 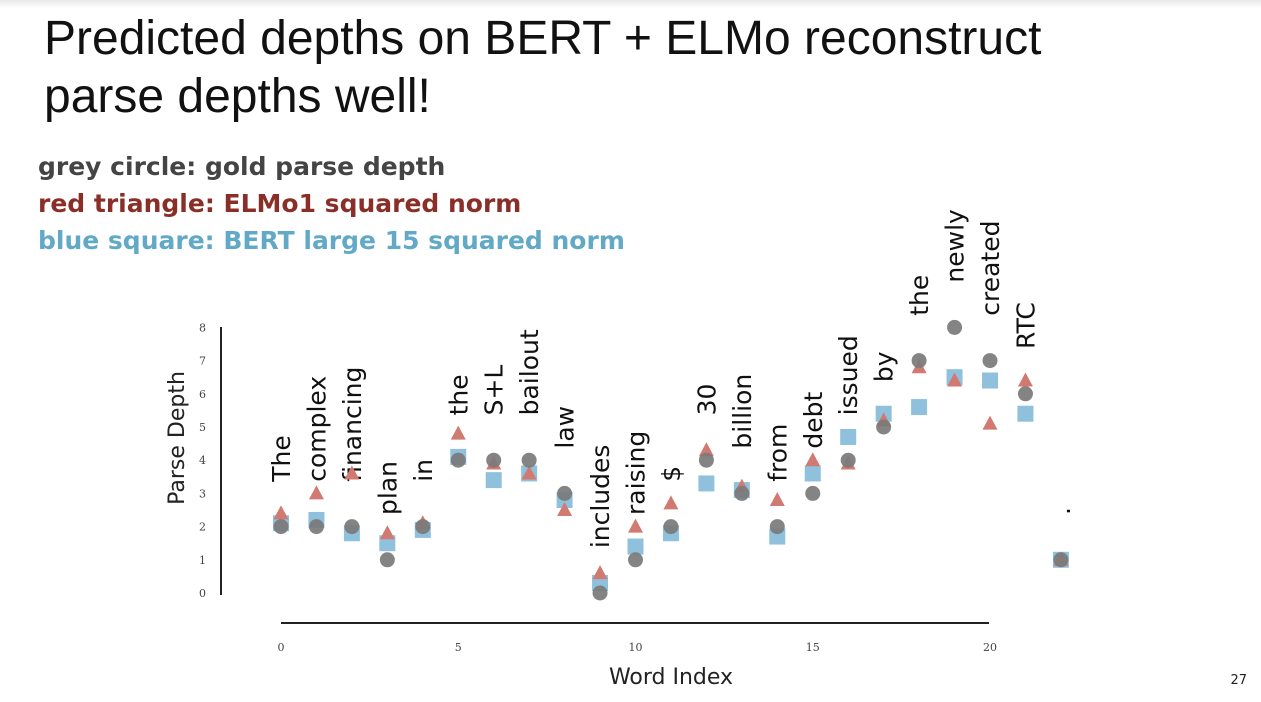 What do you see at coordinates (281, 647) in the screenshot?
I see `x-tick-label: 0` at bounding box center [281, 647].